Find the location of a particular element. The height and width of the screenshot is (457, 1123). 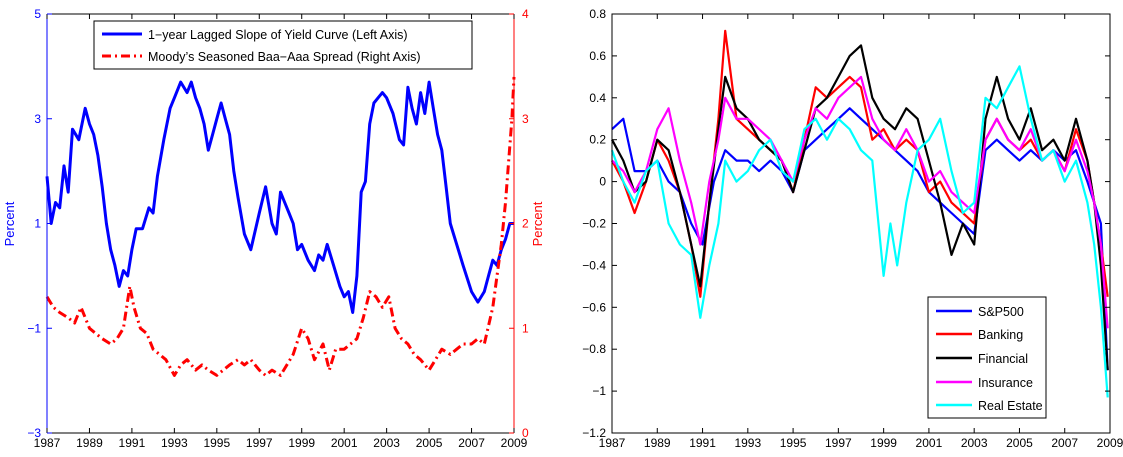

right-y-tick-labels: 0 1 2 3 4 is located at coordinates (519, 223).